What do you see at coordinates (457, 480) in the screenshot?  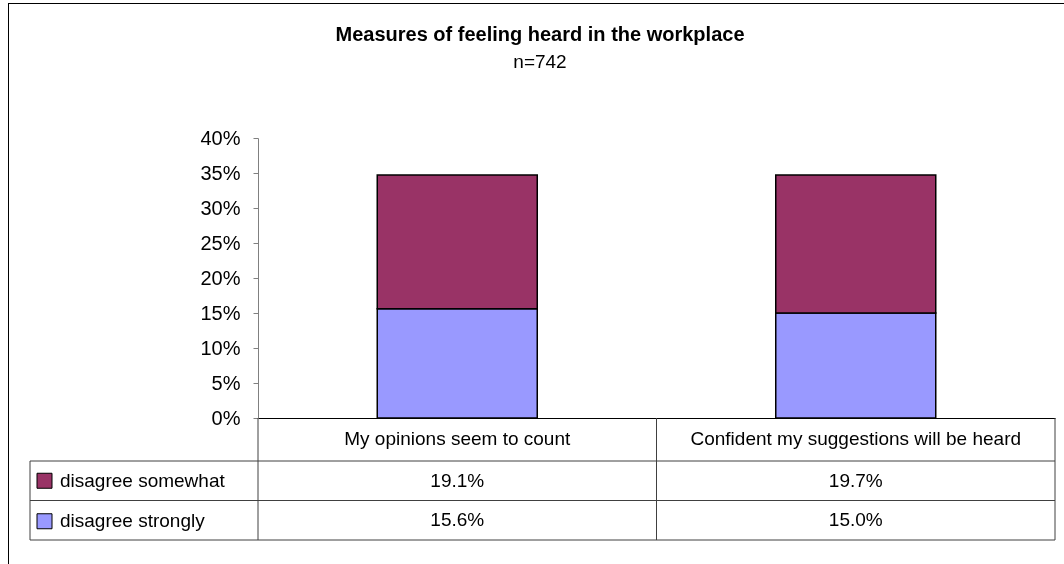 I see `data-label: 19.1%` at bounding box center [457, 480].